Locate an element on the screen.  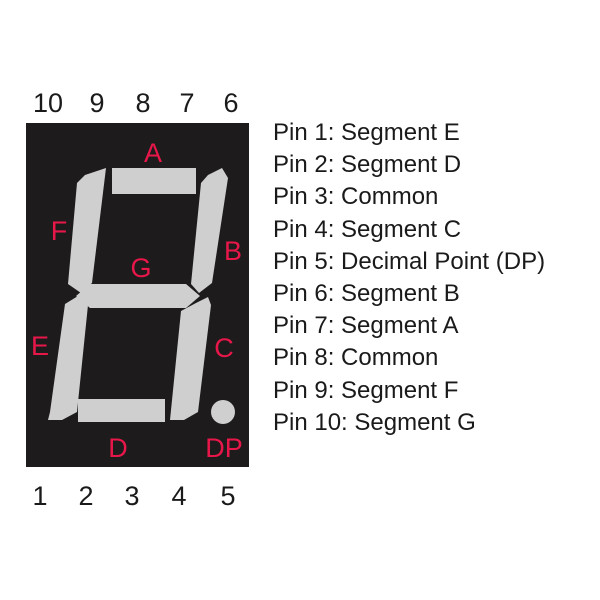
pin-number-6: 6 is located at coordinates (230, 103).